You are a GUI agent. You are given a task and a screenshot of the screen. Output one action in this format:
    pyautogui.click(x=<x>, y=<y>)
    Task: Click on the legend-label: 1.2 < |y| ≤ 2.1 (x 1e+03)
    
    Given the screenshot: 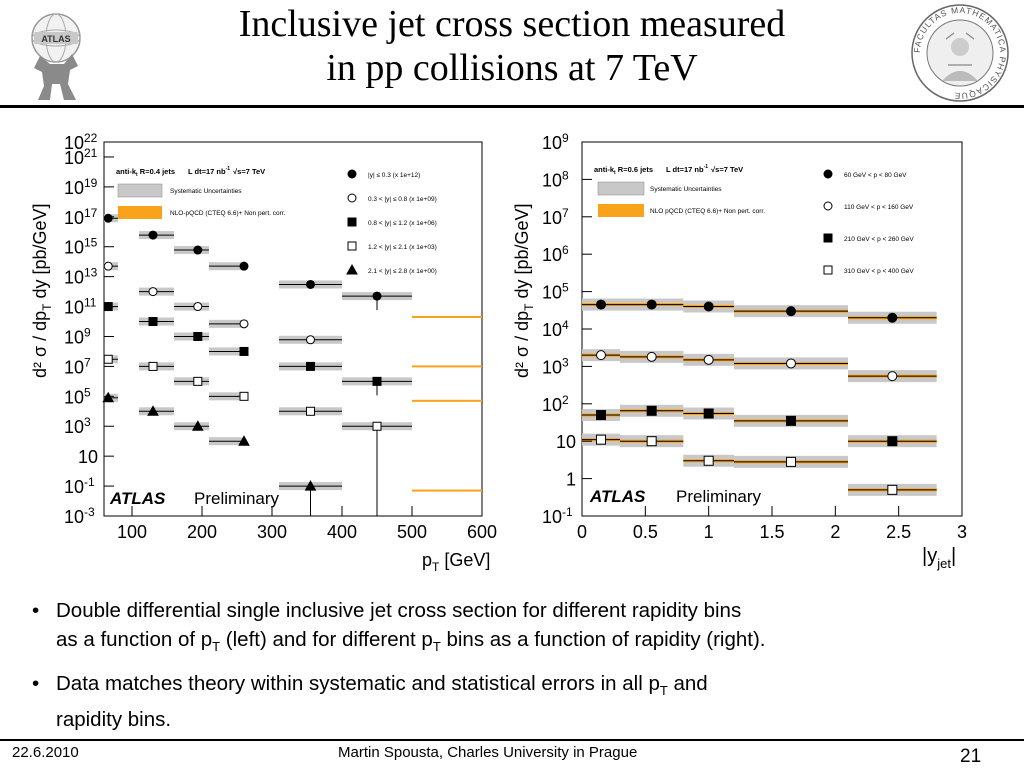 What is the action you would take?
    pyautogui.click(x=402, y=247)
    